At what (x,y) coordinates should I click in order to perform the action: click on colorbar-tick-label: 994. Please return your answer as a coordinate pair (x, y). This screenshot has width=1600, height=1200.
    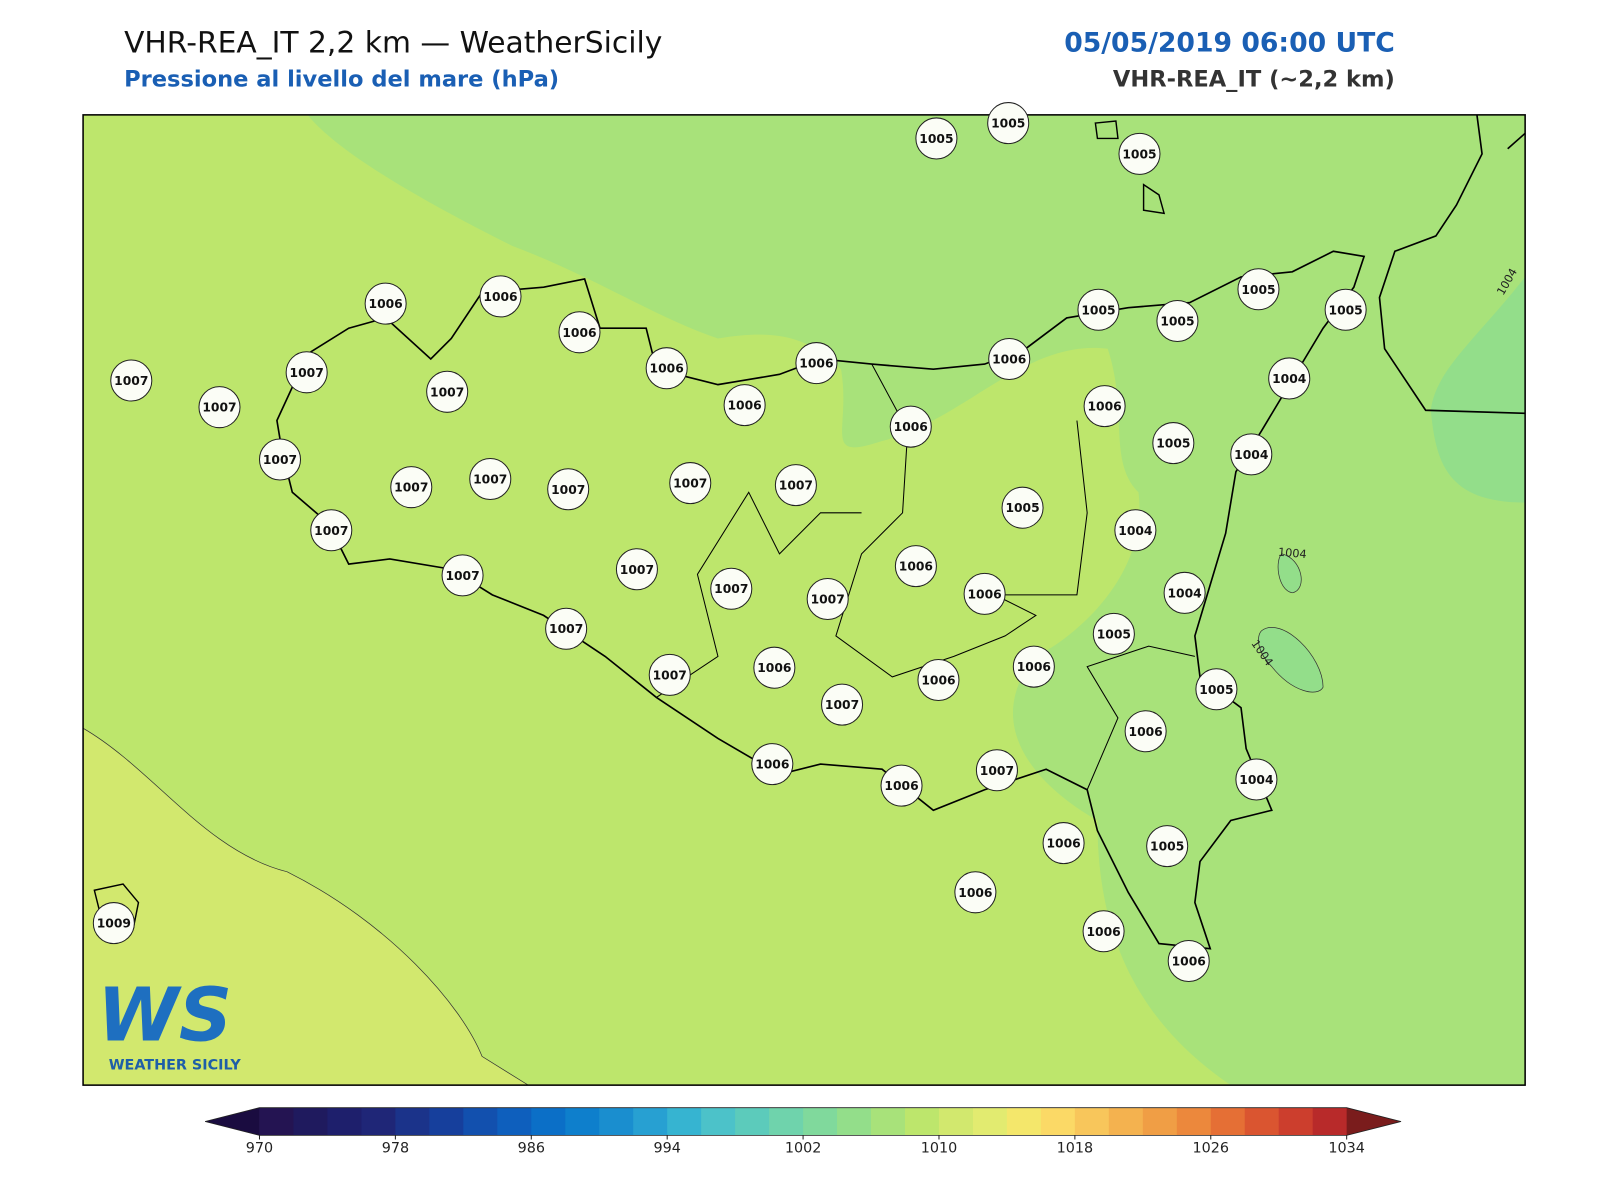
    Looking at the image, I should click on (666, 1149).